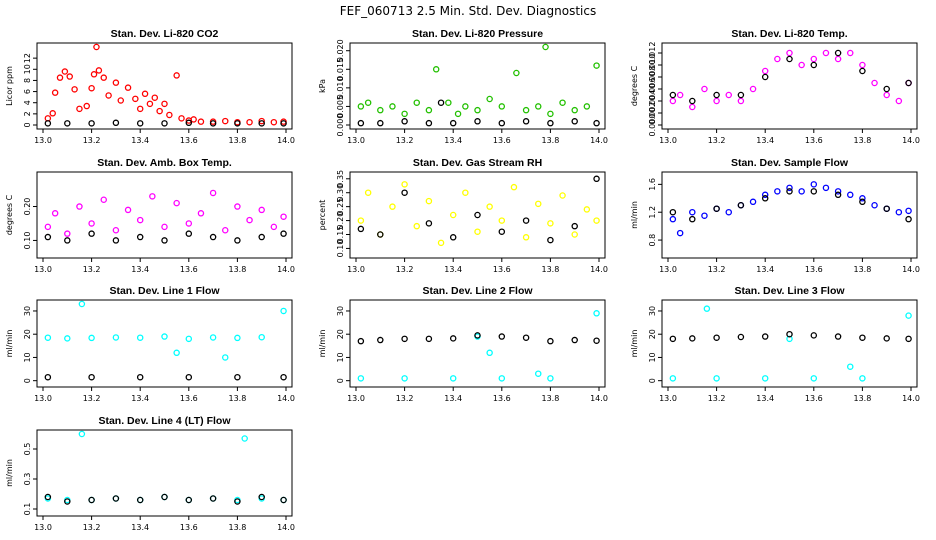  I want to click on y-tick-label: 0.10, so click(27, 241).